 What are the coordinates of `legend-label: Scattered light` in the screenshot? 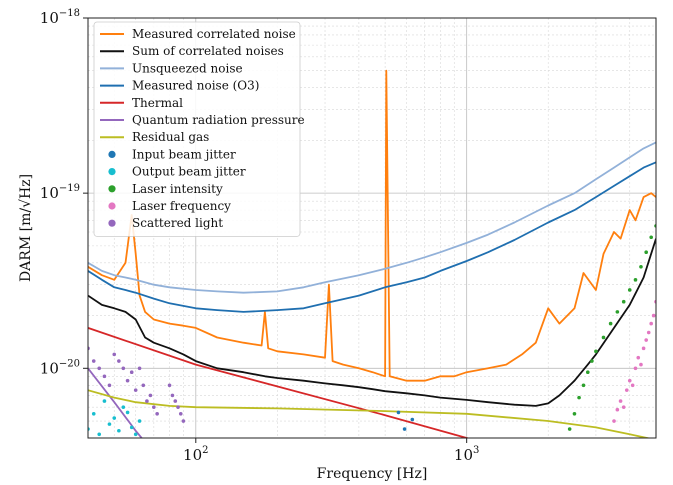 It's located at (177, 223).